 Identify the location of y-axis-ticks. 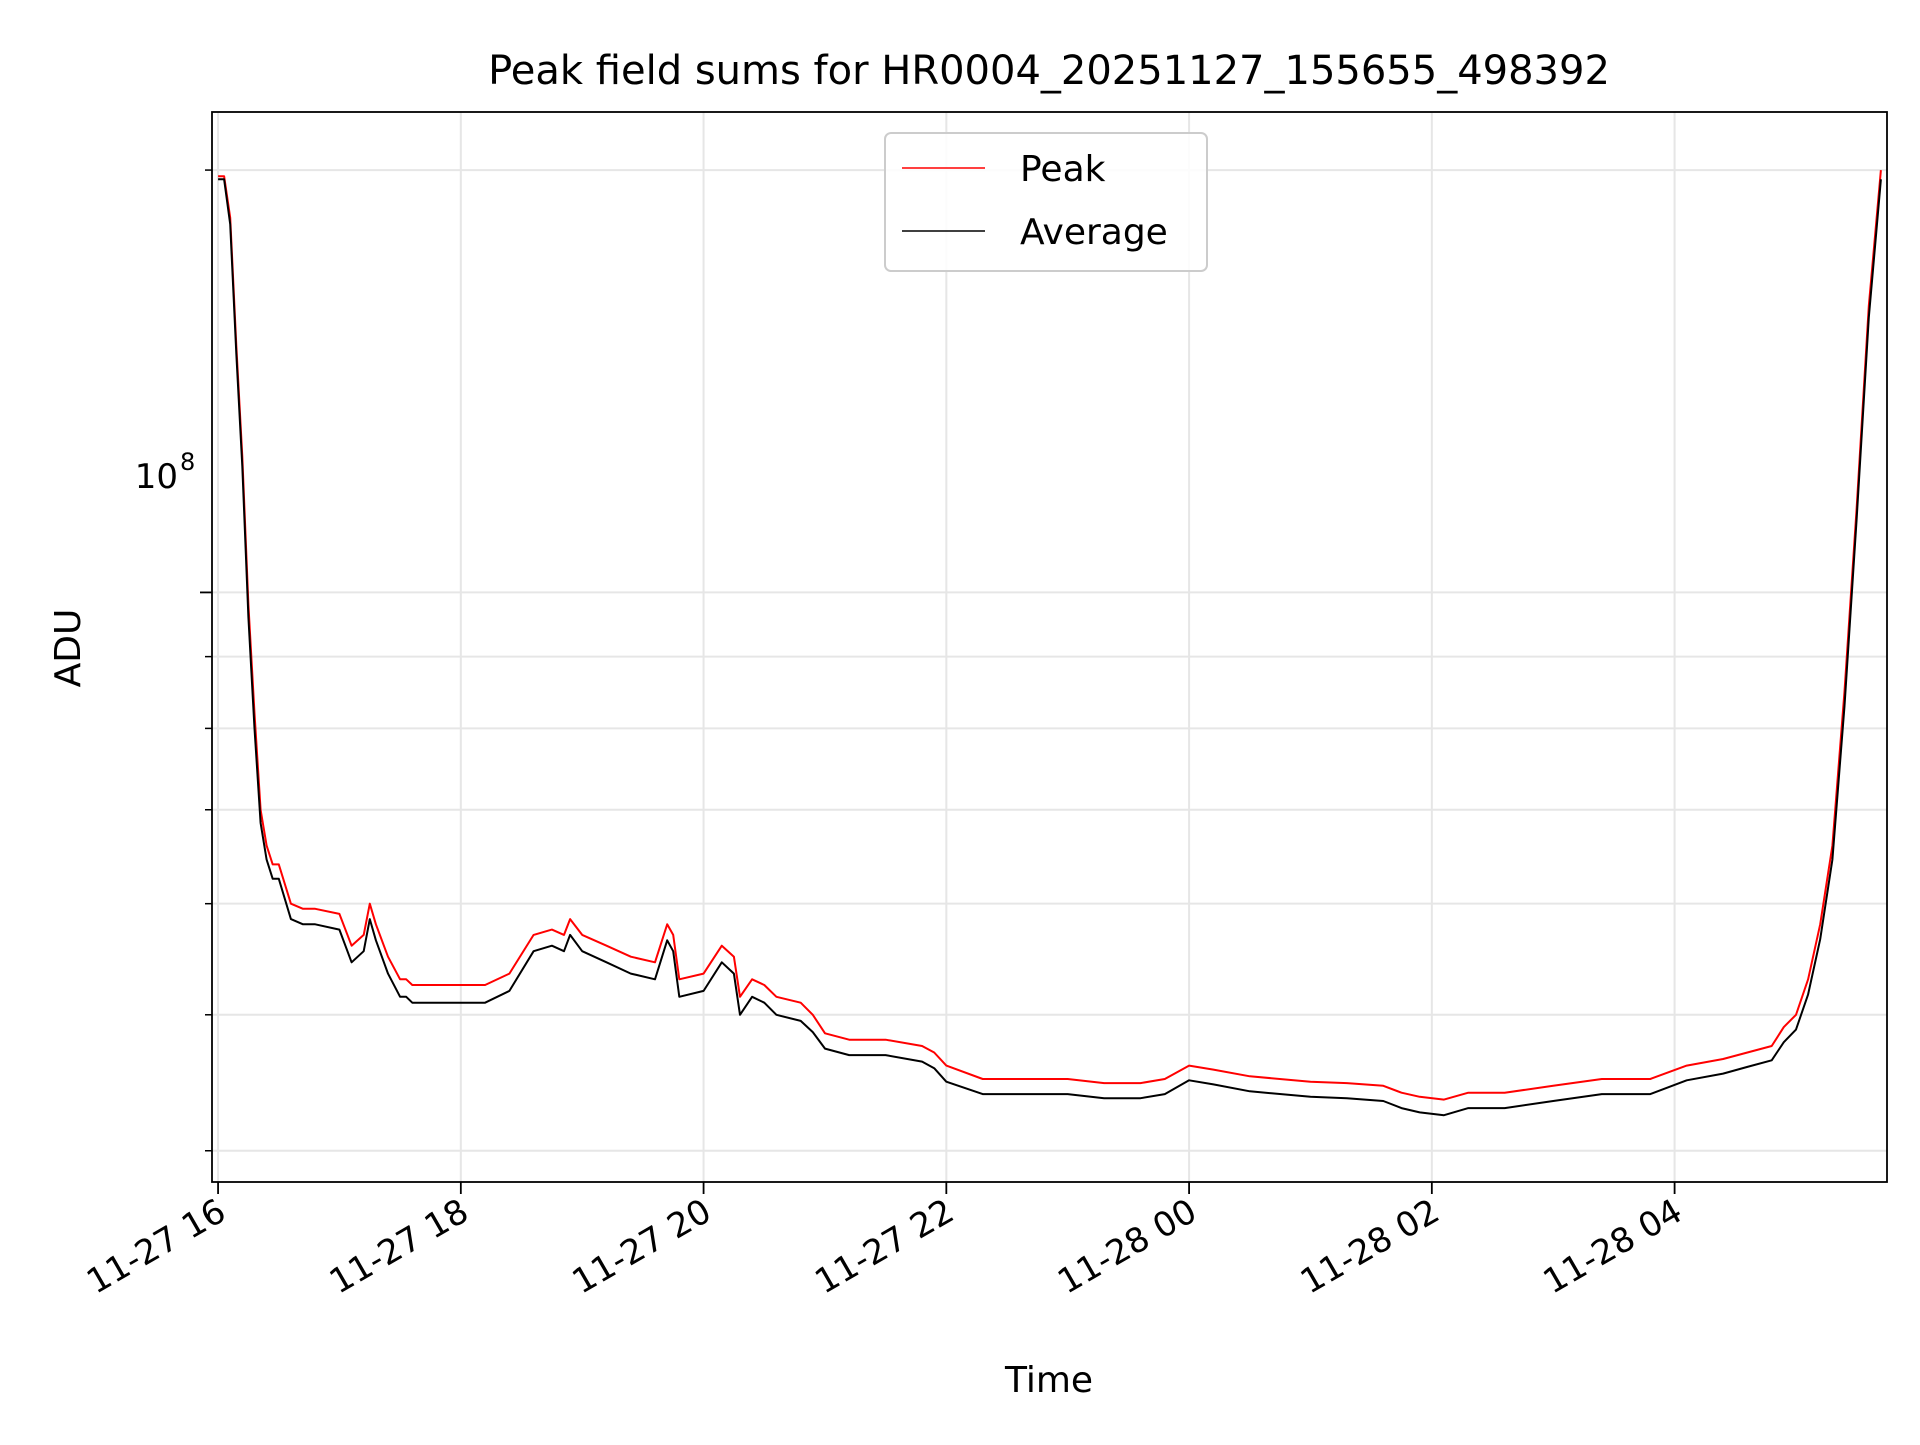
(206, 660).